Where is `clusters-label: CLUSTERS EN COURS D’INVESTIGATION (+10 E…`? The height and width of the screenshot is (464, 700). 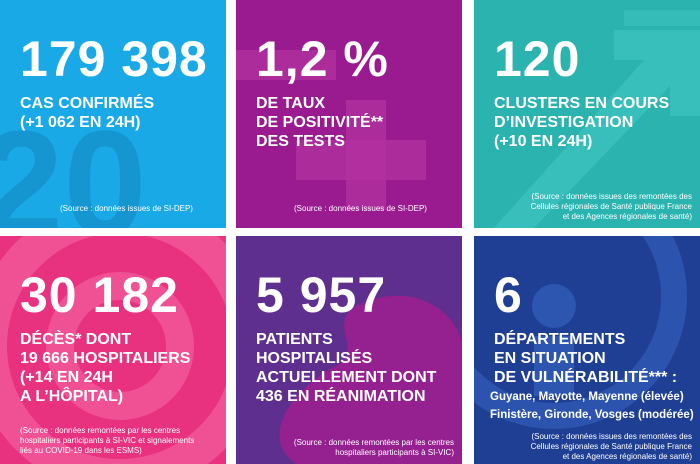
clusters-label: CLUSTERS EN COURS D’INVESTIGATION (+10 E… is located at coordinates (581, 122).